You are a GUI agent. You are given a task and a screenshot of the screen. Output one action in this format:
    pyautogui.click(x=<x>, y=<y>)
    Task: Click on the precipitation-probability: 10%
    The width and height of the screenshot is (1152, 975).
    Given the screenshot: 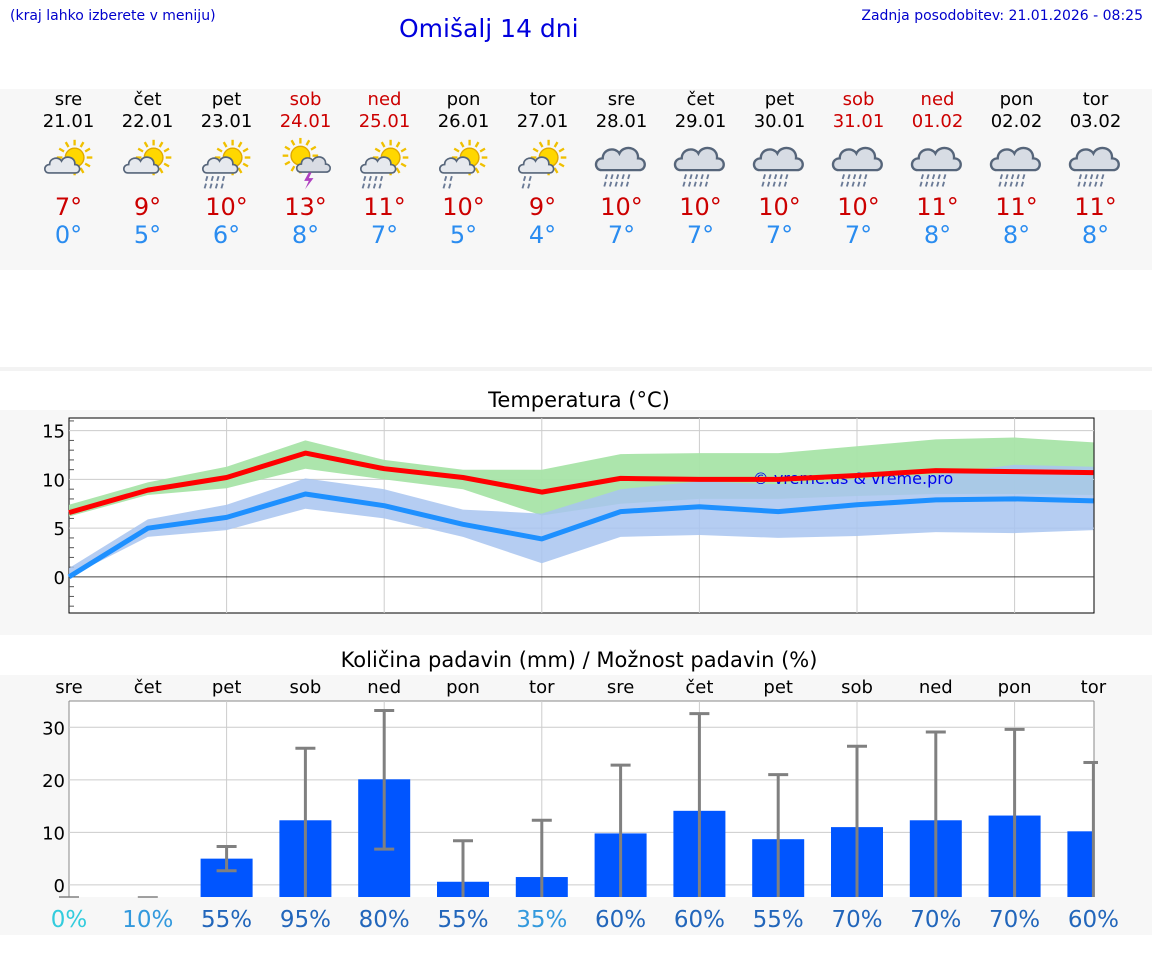 What is the action you would take?
    pyautogui.click(x=147, y=920)
    